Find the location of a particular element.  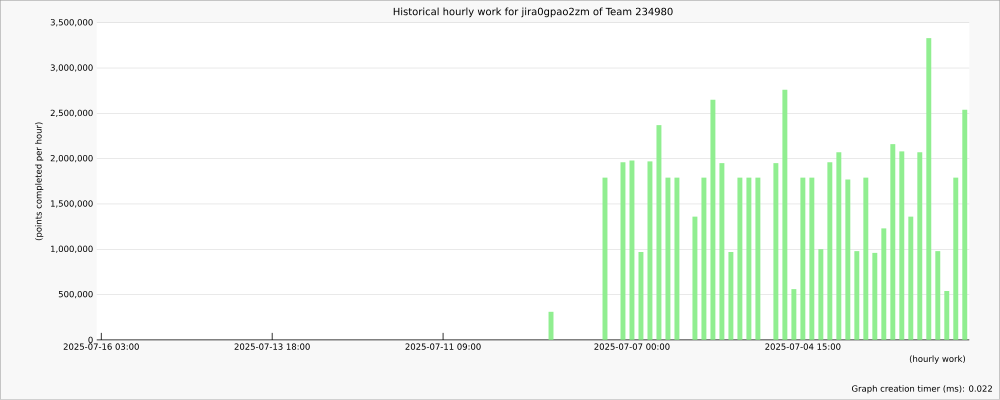

x-tick-label: 2025-07-16 03:00 is located at coordinates (101, 347).